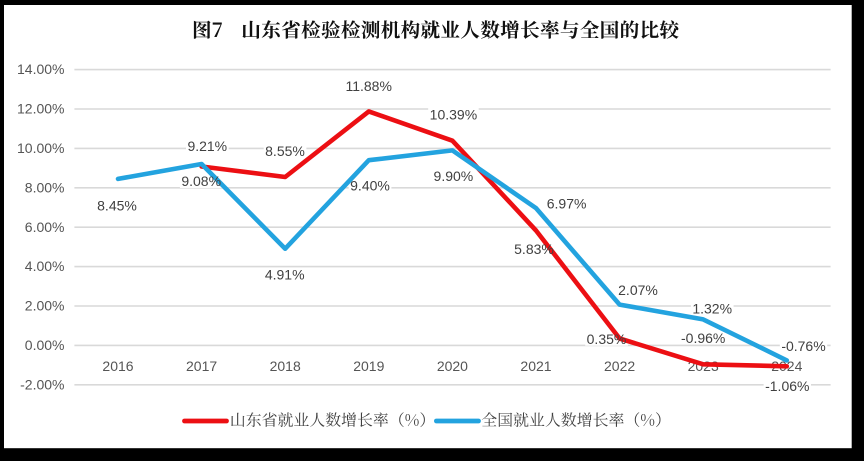 The height and width of the screenshot is (461, 864). What do you see at coordinates (201, 366) in the screenshot?
I see `svg-text: 2017` at bounding box center [201, 366].